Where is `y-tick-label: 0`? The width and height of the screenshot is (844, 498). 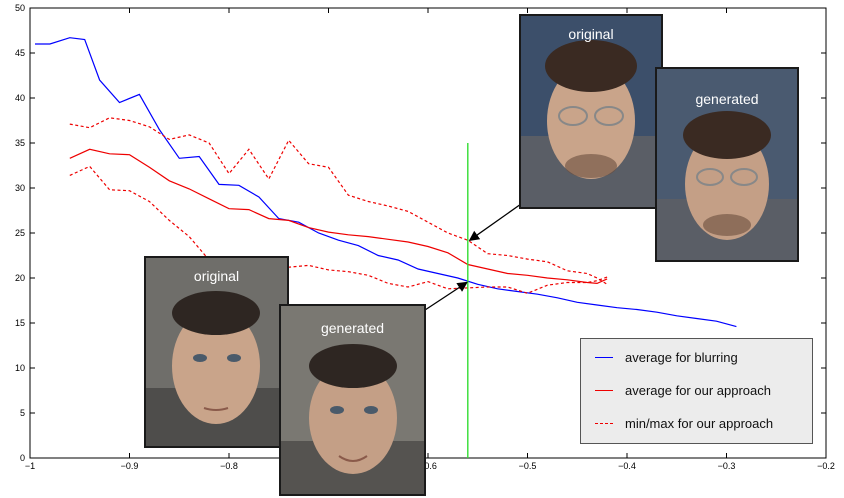 y-tick-label: 0 is located at coordinates (22, 458).